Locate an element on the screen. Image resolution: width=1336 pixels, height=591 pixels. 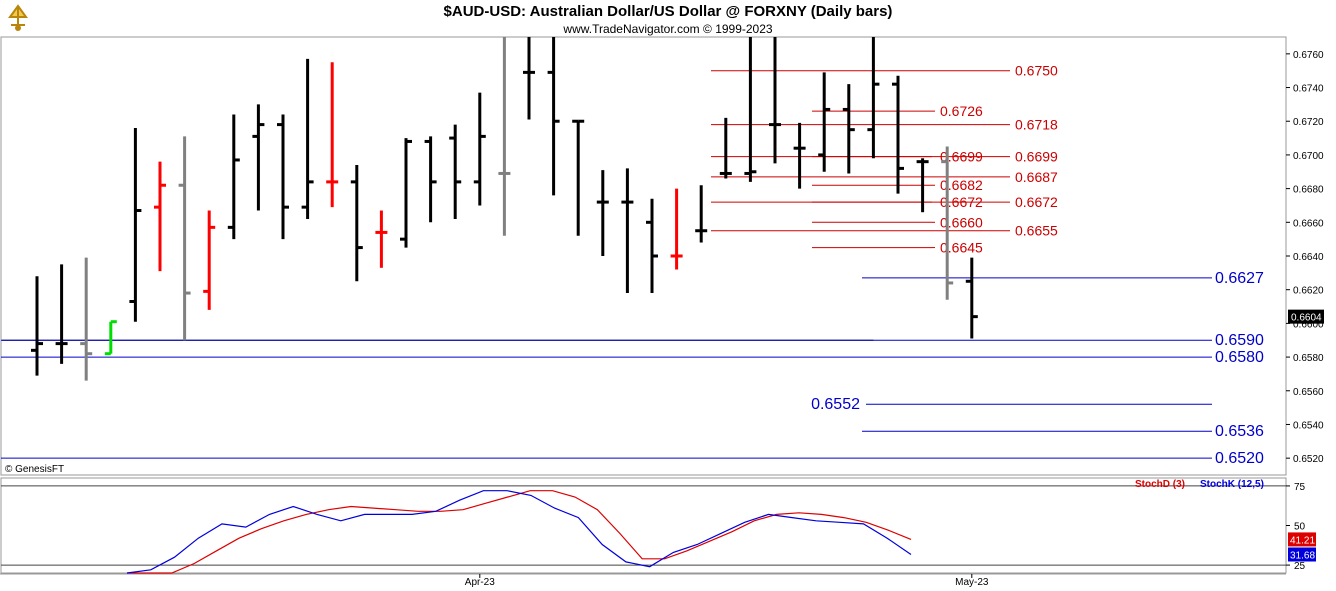
level-label: 0.6627 is located at coordinates (1239, 278).